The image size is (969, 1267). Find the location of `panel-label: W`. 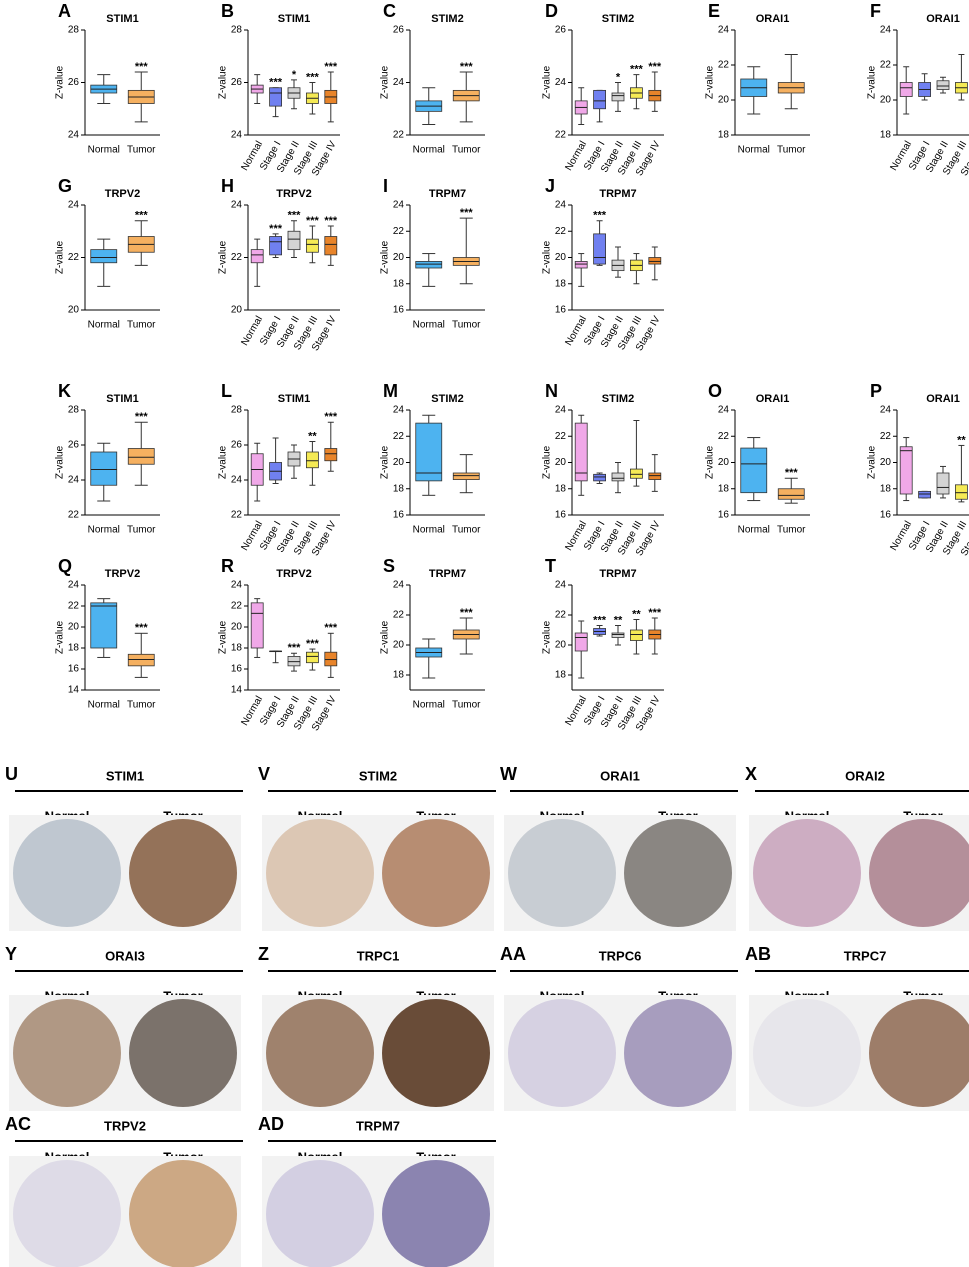

panel-label: W is located at coordinates (508, 774).